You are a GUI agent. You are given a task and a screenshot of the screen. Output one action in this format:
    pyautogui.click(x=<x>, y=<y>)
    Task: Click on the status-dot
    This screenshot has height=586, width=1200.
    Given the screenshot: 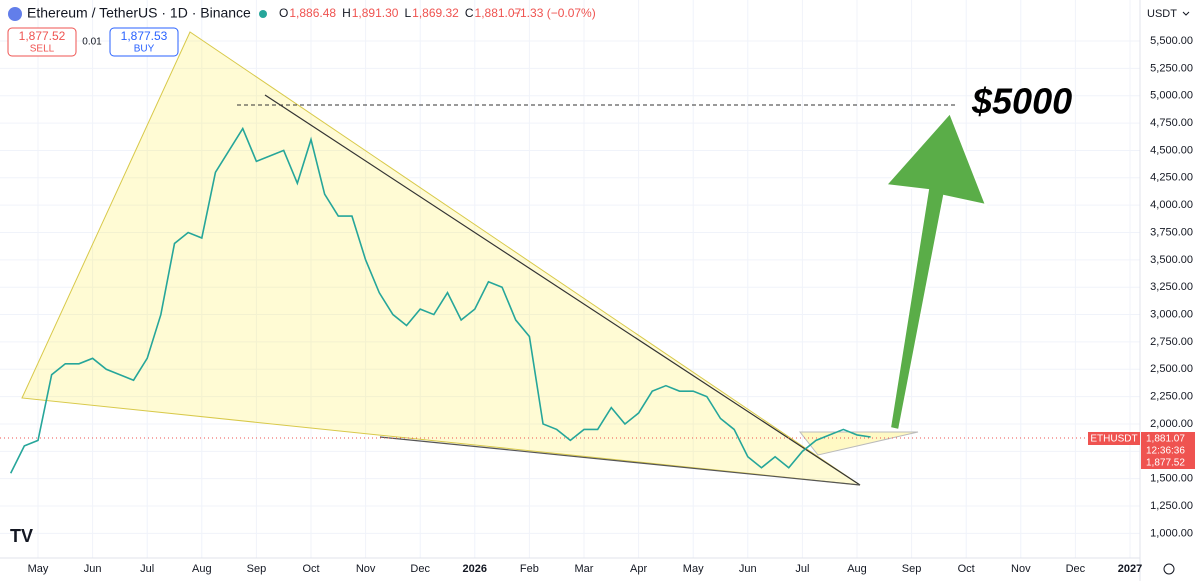 What is the action you would take?
    pyautogui.click(x=263, y=14)
    